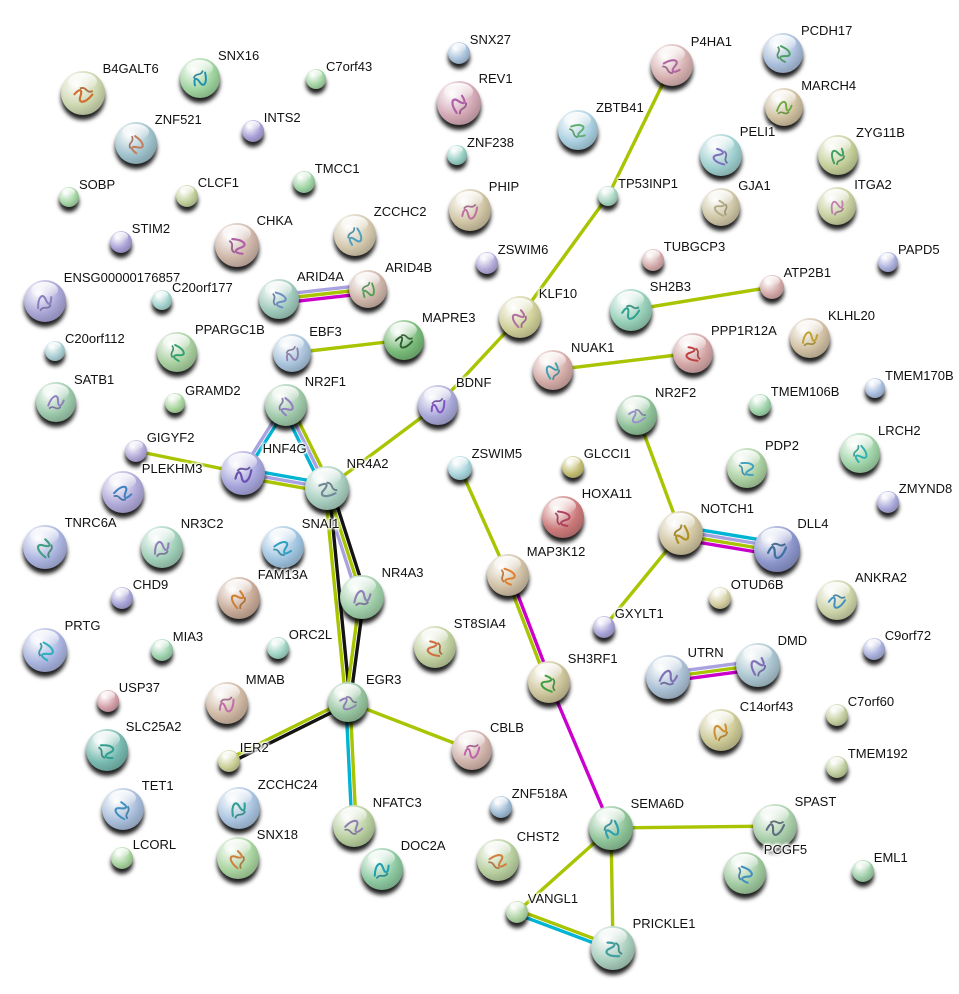  Describe the element at coordinates (238, 858) in the screenshot. I see `protein-node-SNX18` at that location.